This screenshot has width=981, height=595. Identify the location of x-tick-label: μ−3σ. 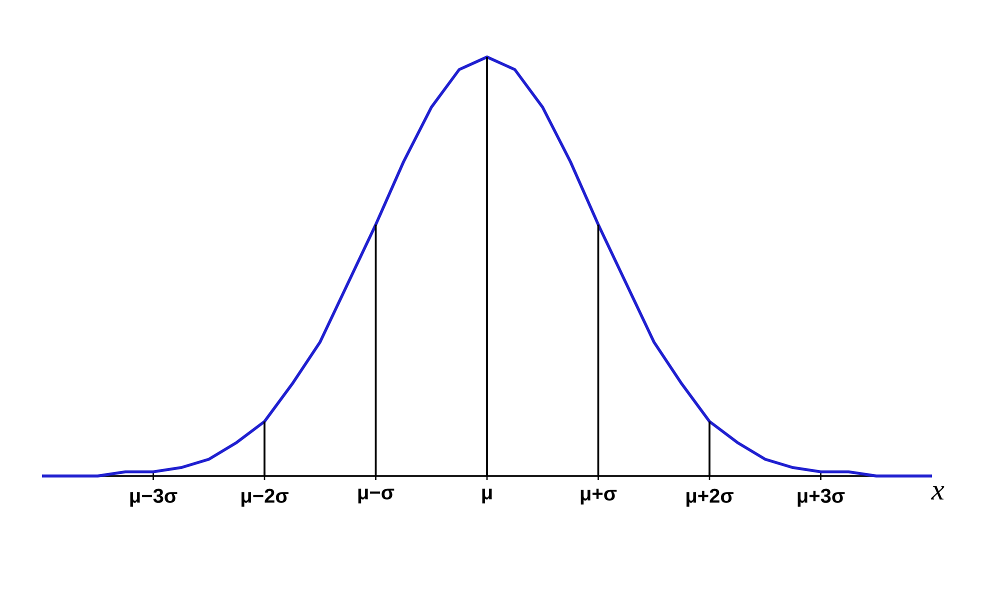
(154, 497).